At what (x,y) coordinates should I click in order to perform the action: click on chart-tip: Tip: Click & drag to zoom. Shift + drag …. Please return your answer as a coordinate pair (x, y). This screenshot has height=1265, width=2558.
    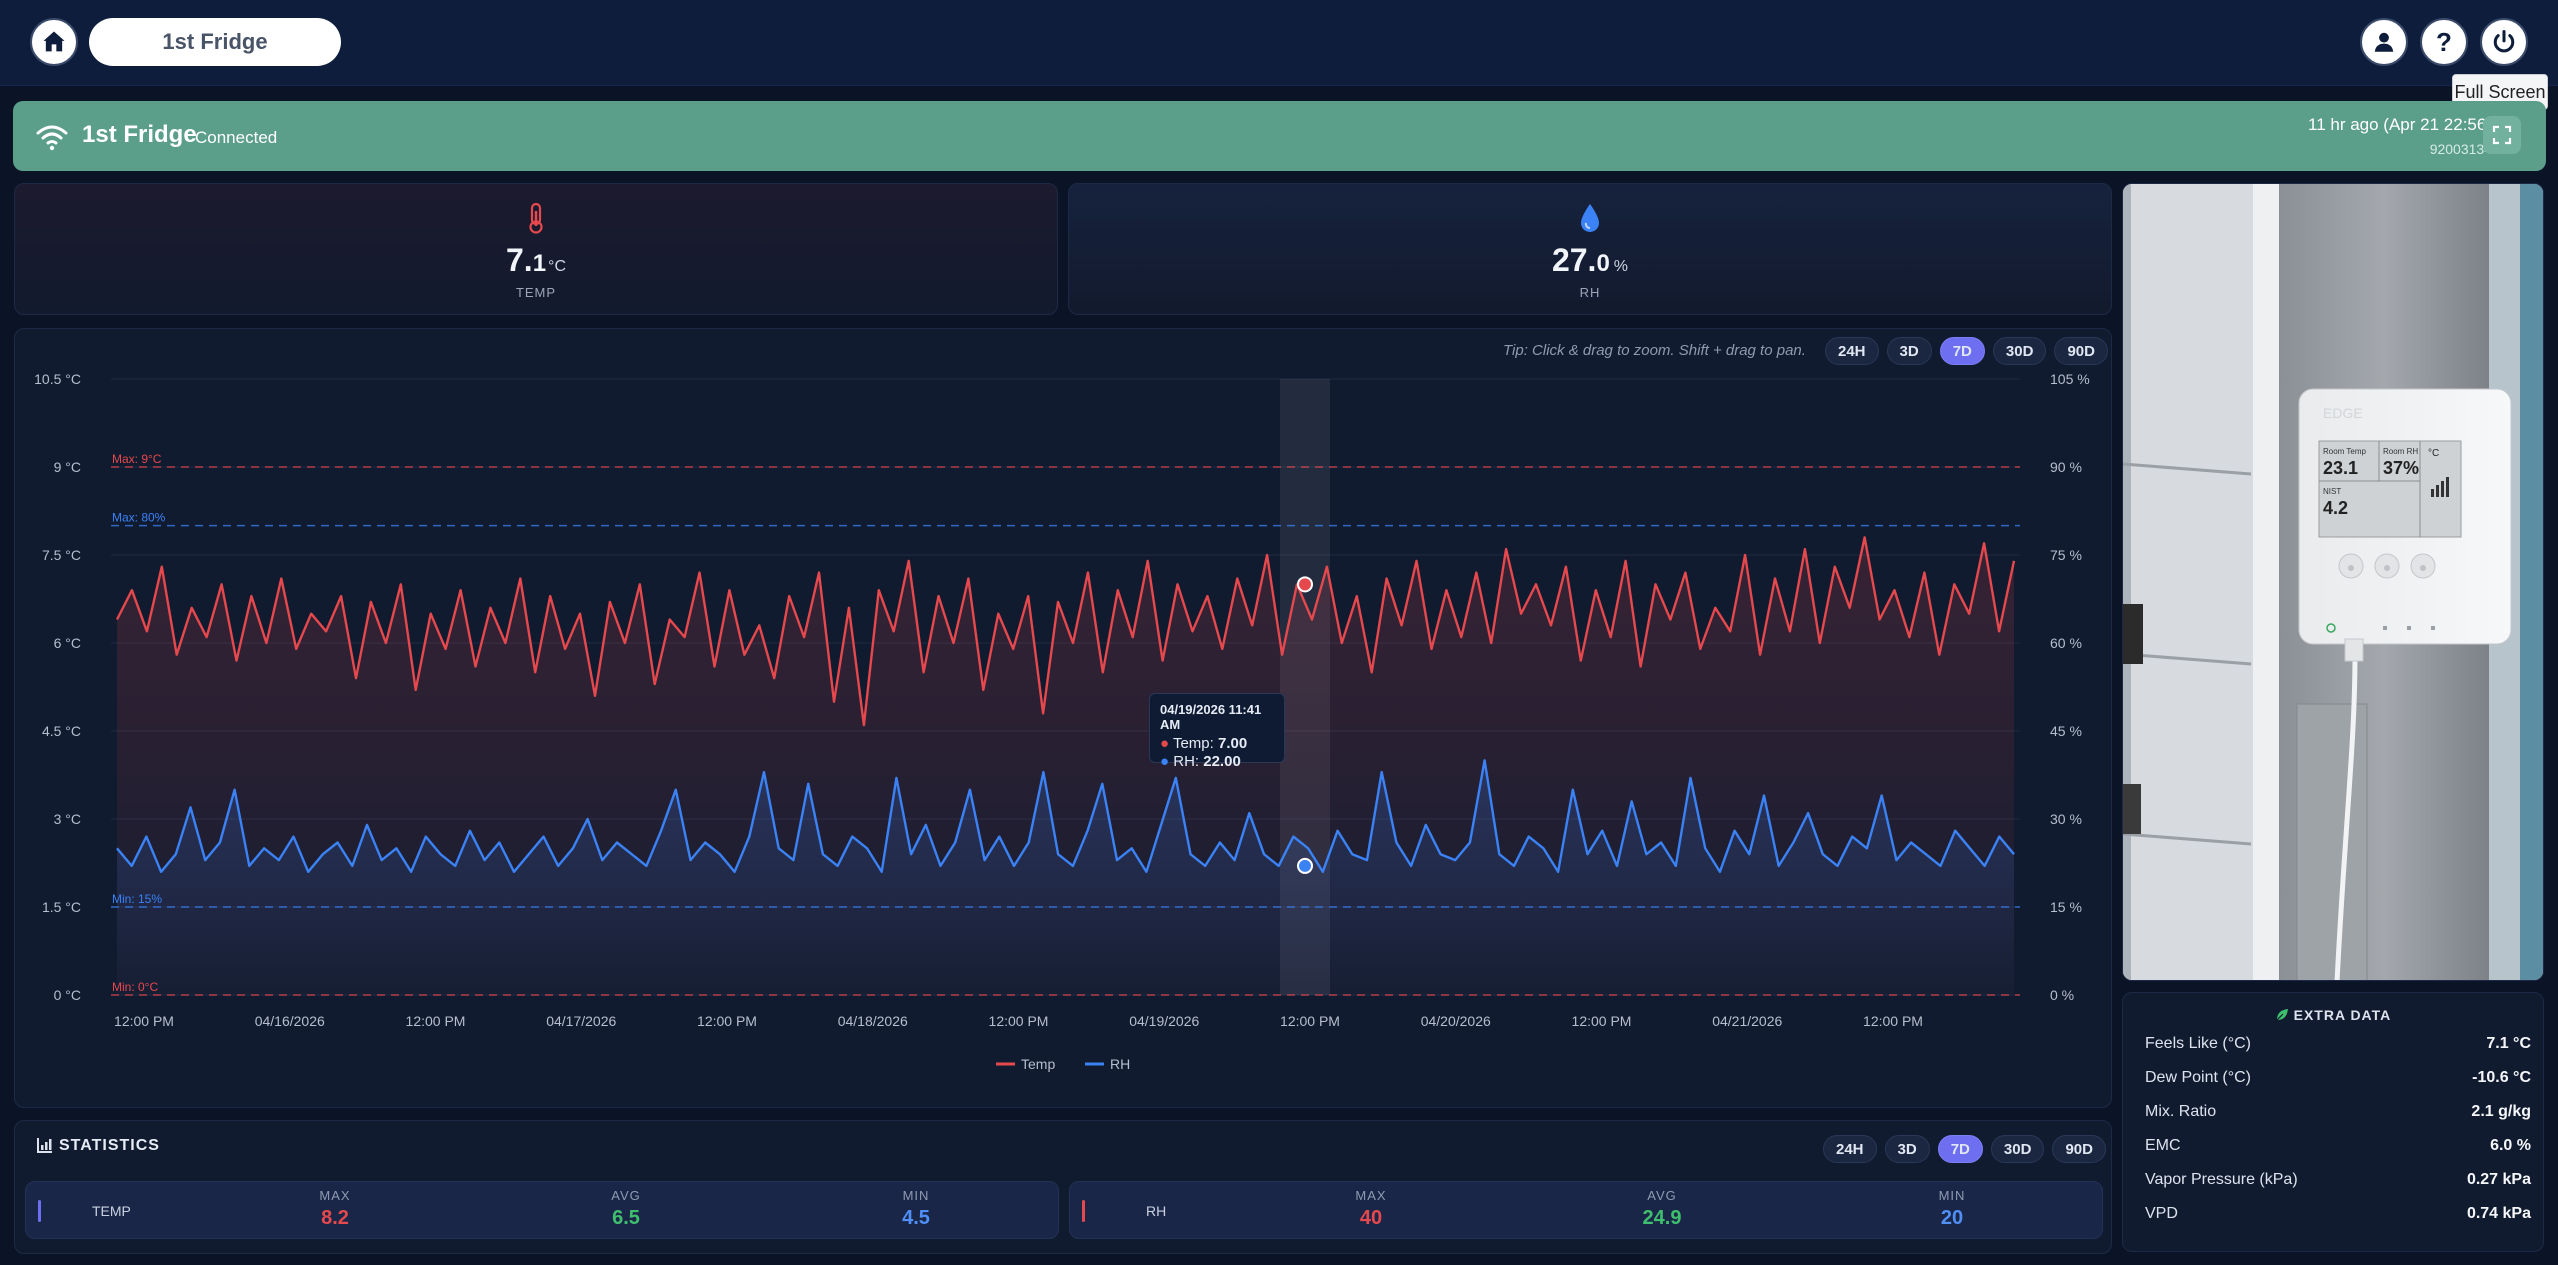
    Looking at the image, I should click on (1654, 350).